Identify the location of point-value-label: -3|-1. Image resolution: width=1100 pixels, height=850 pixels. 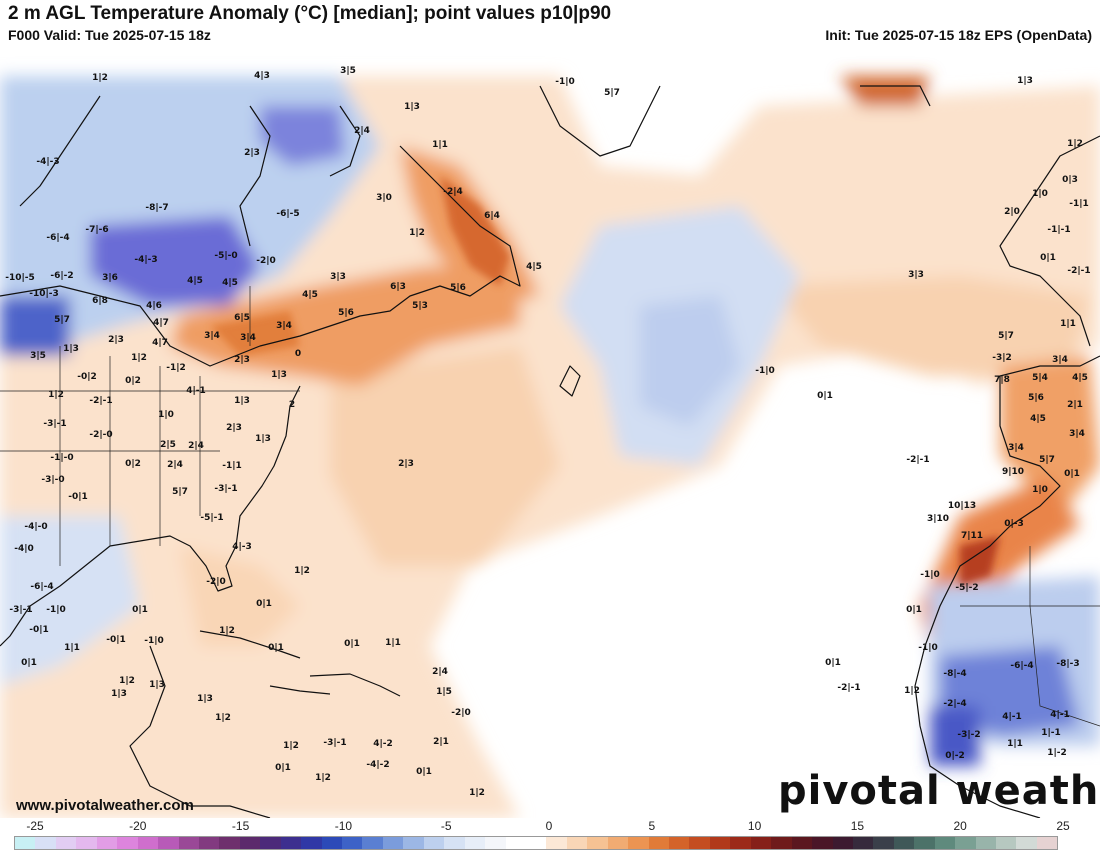
(20, 610).